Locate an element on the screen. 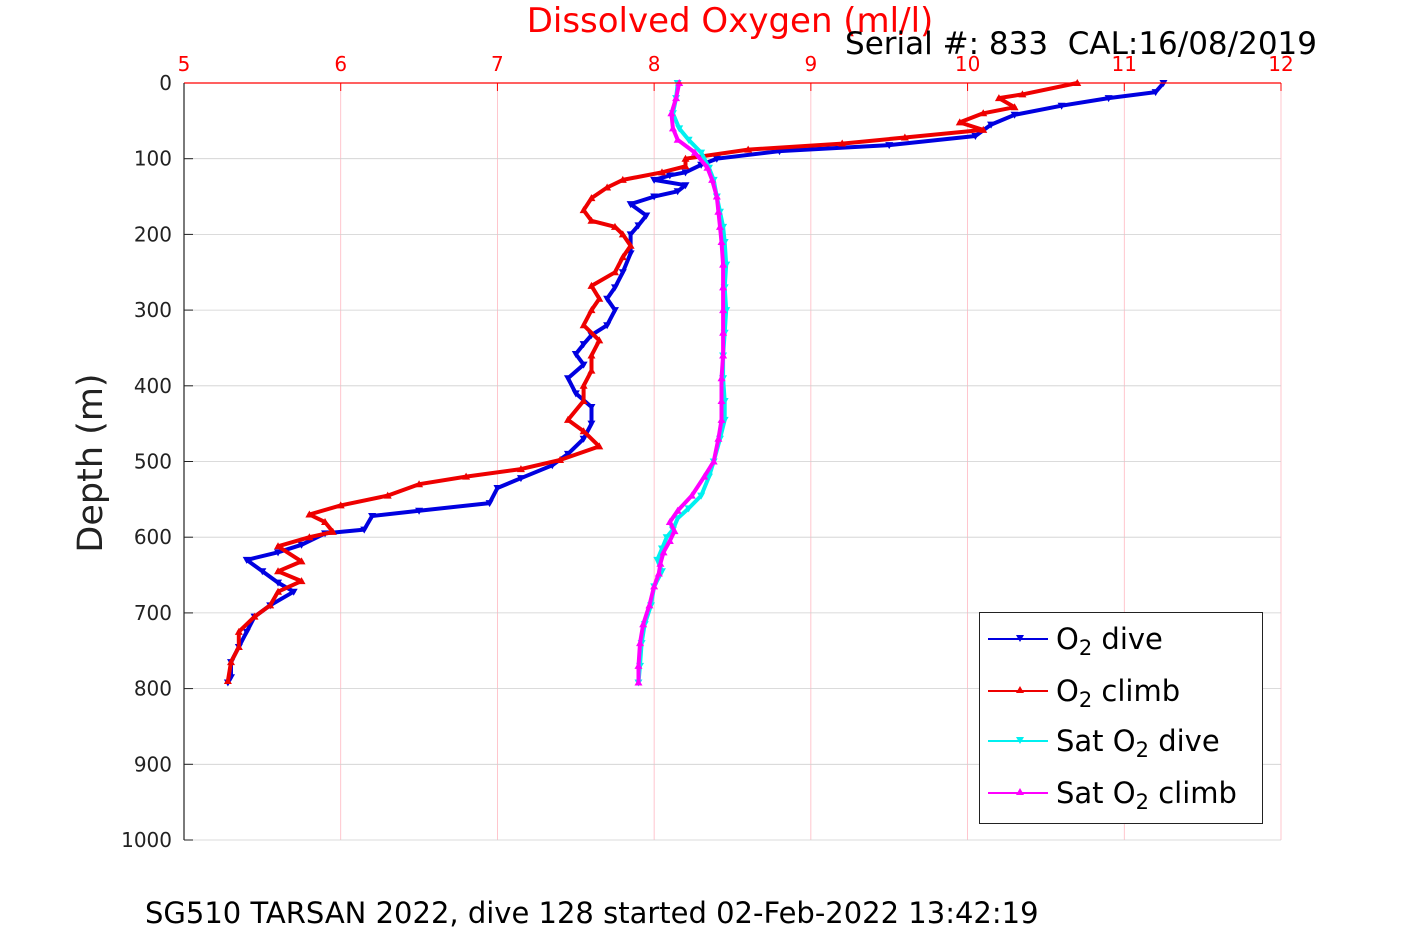  series-sat-o2-climb is located at coordinates (681, 382).